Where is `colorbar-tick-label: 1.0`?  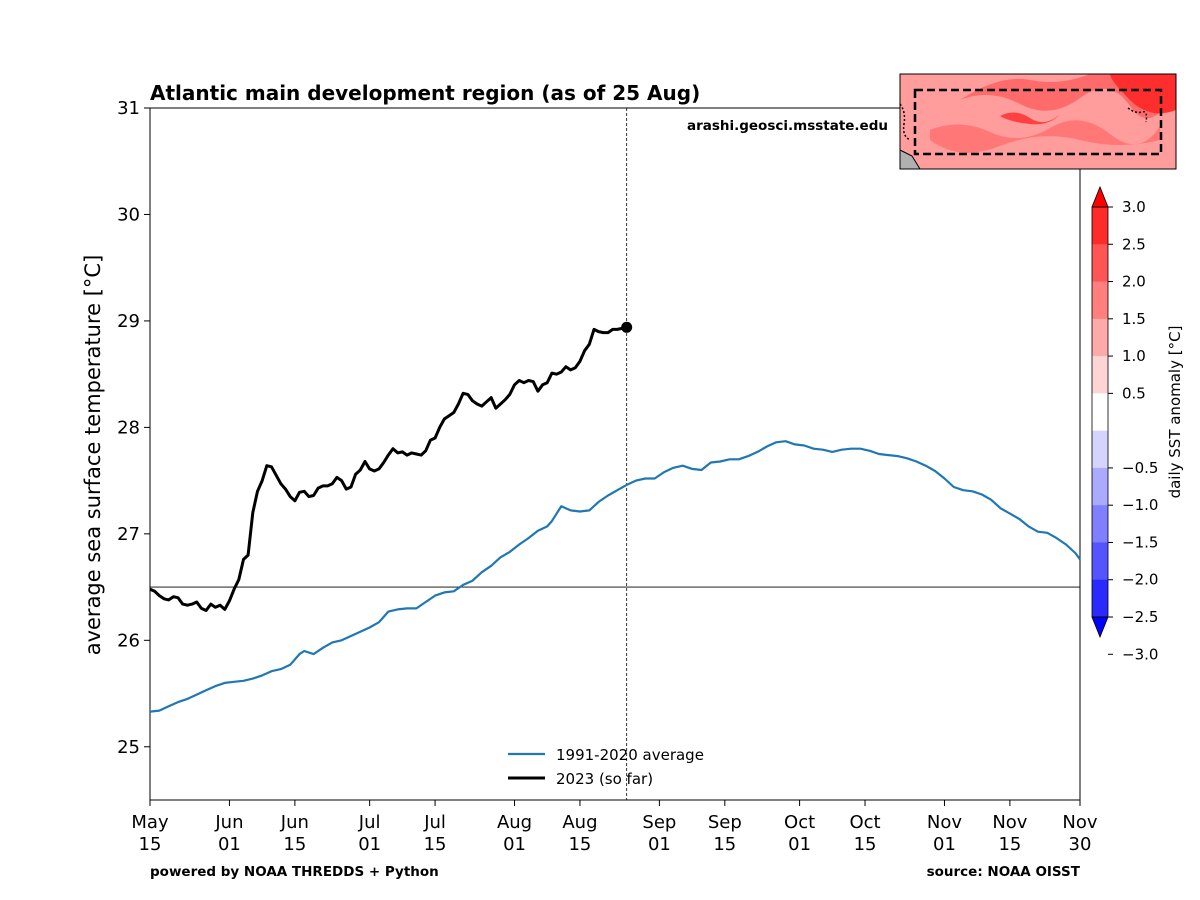
colorbar-tick-label: 1.0 is located at coordinates (1134, 356).